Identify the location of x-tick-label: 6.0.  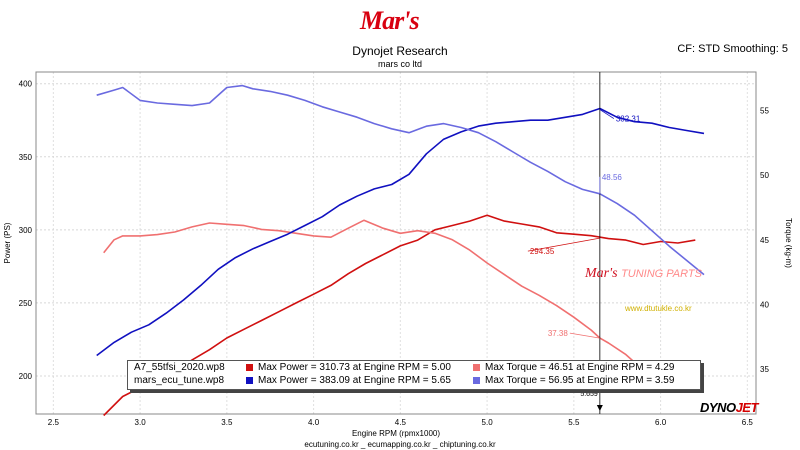
(661, 422).